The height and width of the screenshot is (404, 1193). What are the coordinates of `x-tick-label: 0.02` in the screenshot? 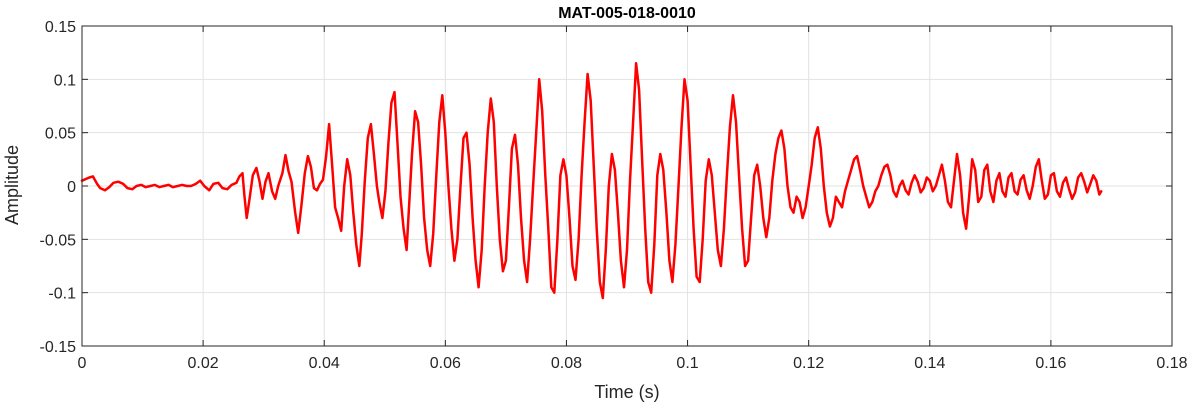 It's located at (203, 363).